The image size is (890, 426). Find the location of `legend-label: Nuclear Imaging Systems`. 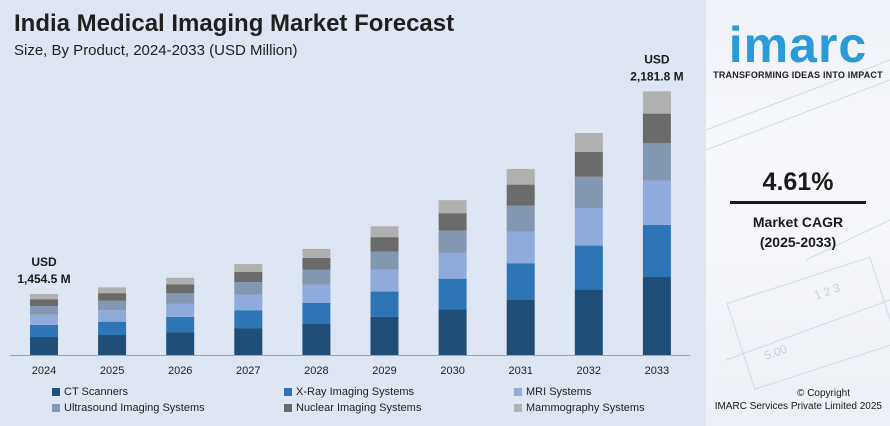

legend-label: Nuclear Imaging Systems is located at coordinates (359, 408).